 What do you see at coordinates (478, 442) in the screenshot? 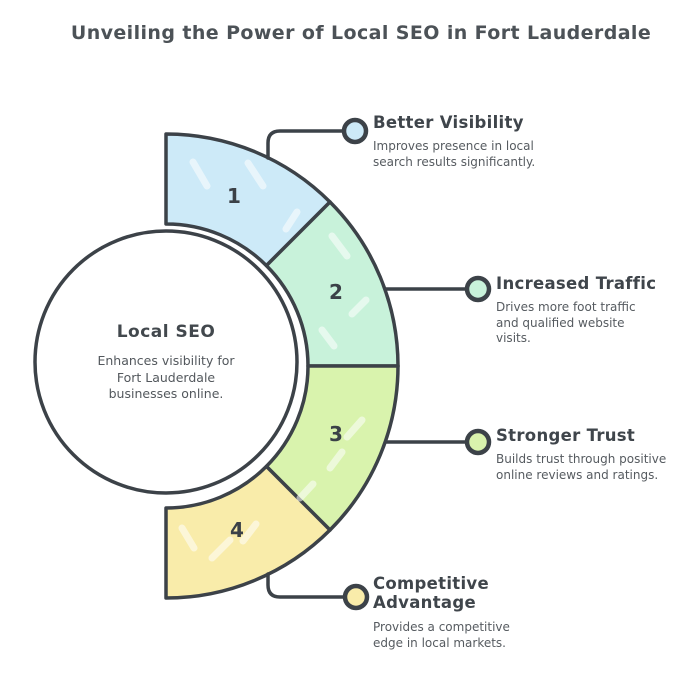
I see `callout-3-bullet-icon` at bounding box center [478, 442].